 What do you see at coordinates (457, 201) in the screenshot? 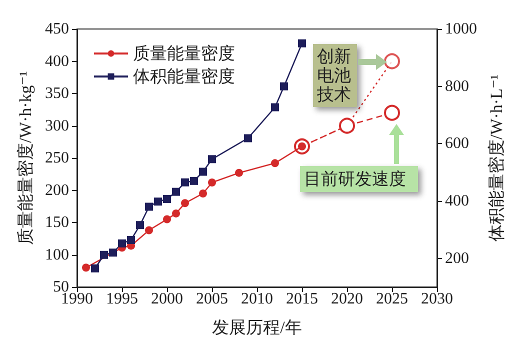
I see `y2-tick-label: 400` at bounding box center [457, 201].